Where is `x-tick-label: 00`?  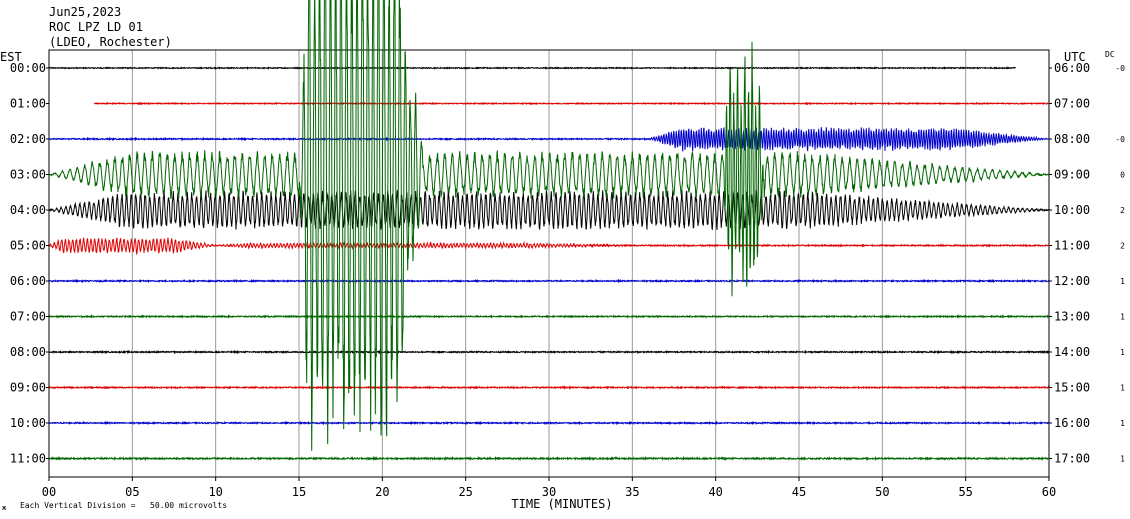
x-tick-label: 00 is located at coordinates (49, 492).